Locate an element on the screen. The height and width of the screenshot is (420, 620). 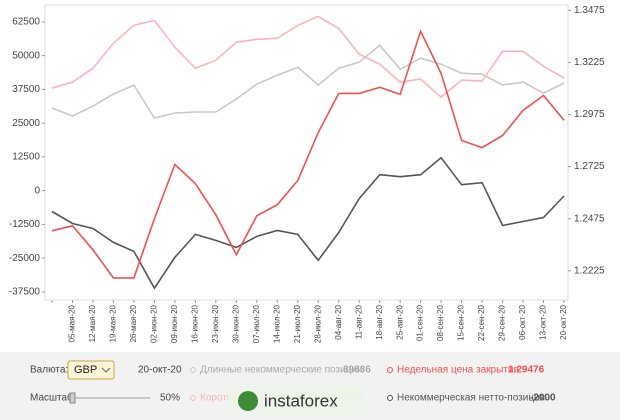
y2-tick-label: 1.3475 is located at coordinates (589, 10).